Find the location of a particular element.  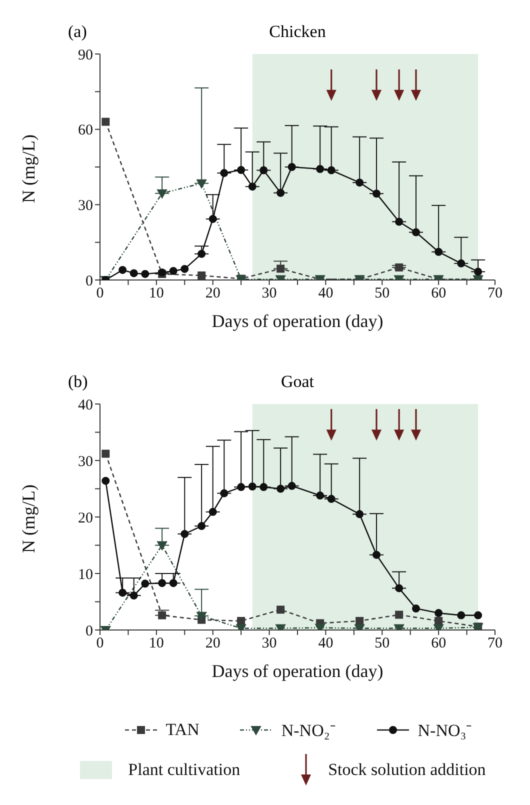

legend-label: N-NO₃⁻ is located at coordinates (445, 730).